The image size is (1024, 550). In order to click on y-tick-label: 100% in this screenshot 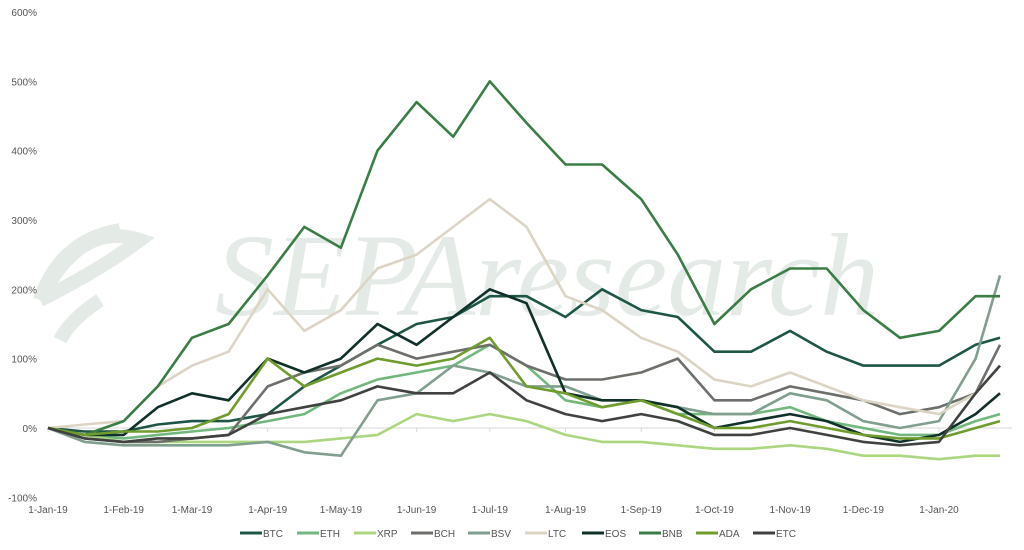, I will do `click(24, 360)`.